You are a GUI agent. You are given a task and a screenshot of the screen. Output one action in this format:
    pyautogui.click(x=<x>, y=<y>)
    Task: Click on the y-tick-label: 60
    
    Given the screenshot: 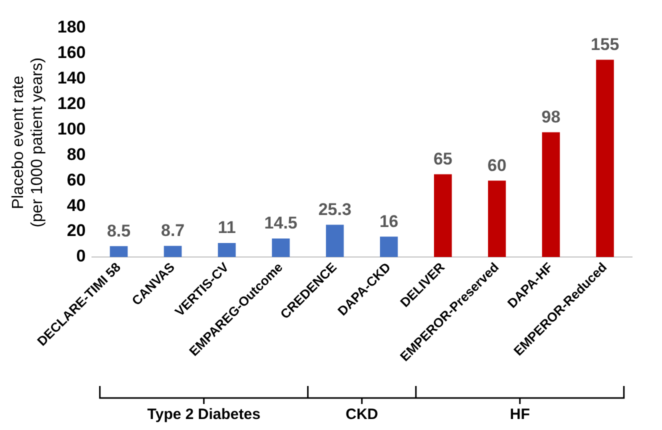 What is the action you would take?
    pyautogui.click(x=76, y=180)
    